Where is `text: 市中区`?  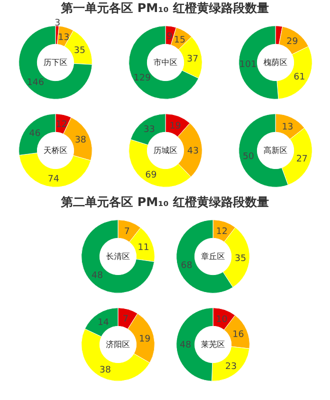 text: 市中区 is located at coordinates (166, 62).